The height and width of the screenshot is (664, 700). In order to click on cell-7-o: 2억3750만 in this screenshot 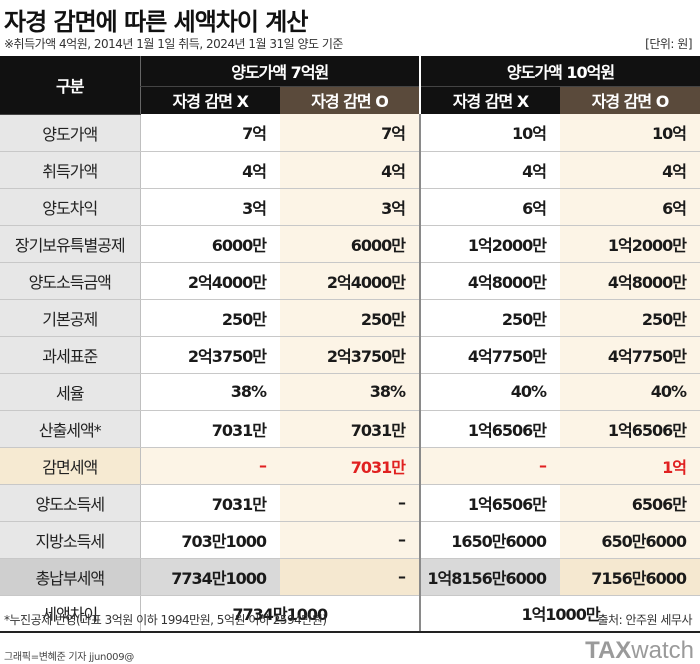, I will do `click(350, 355)`.